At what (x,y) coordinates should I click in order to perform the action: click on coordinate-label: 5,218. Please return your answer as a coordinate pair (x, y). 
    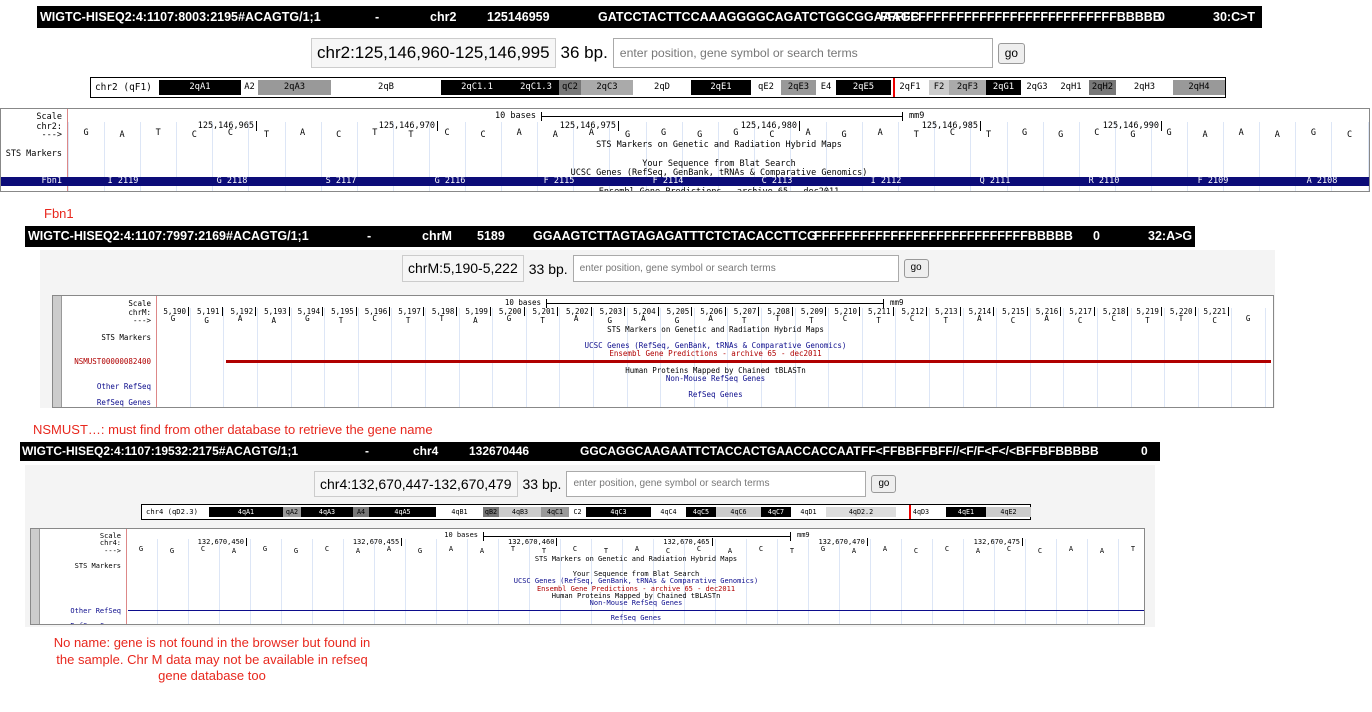
    Looking at the image, I should click on (1116, 311).